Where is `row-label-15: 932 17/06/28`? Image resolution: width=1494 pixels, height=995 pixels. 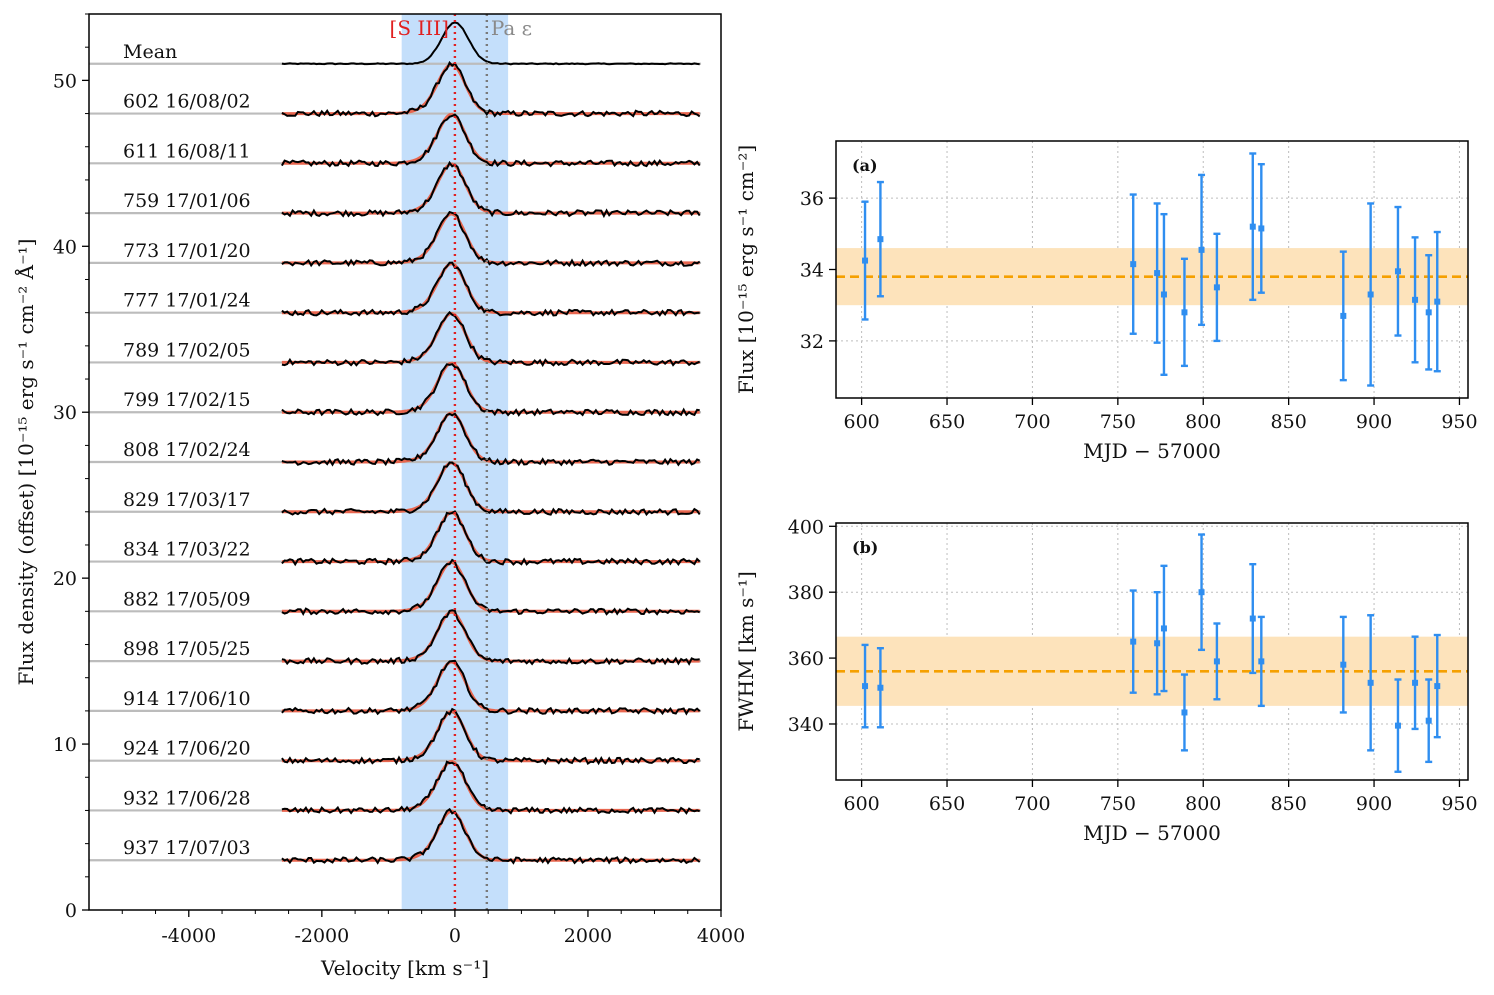 row-label-15: 932 17/06/28 is located at coordinates (187, 798).